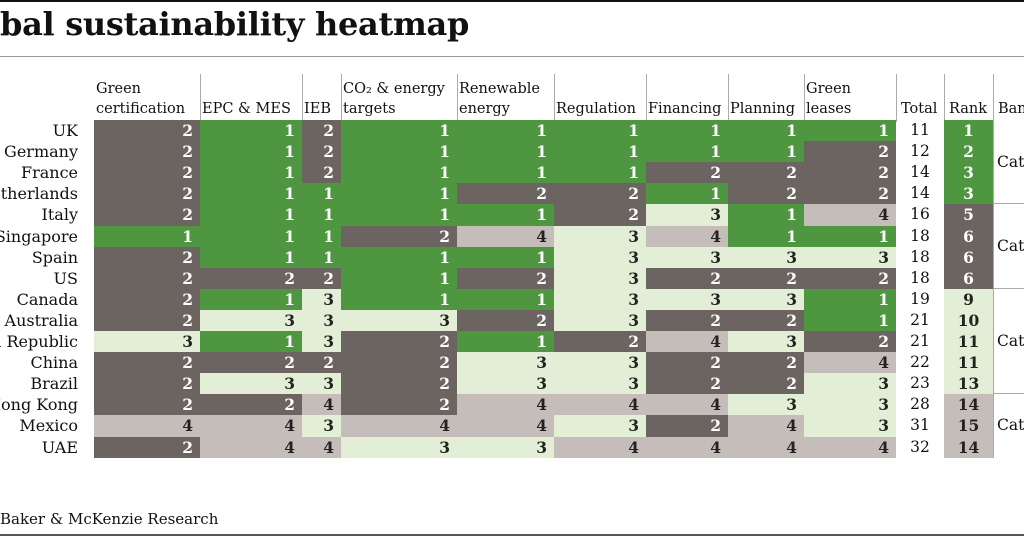 The width and height of the screenshot is (1024, 536). Describe the element at coordinates (394, 99) in the screenshot. I see `column-header: CO₂ & energy targets` at that location.